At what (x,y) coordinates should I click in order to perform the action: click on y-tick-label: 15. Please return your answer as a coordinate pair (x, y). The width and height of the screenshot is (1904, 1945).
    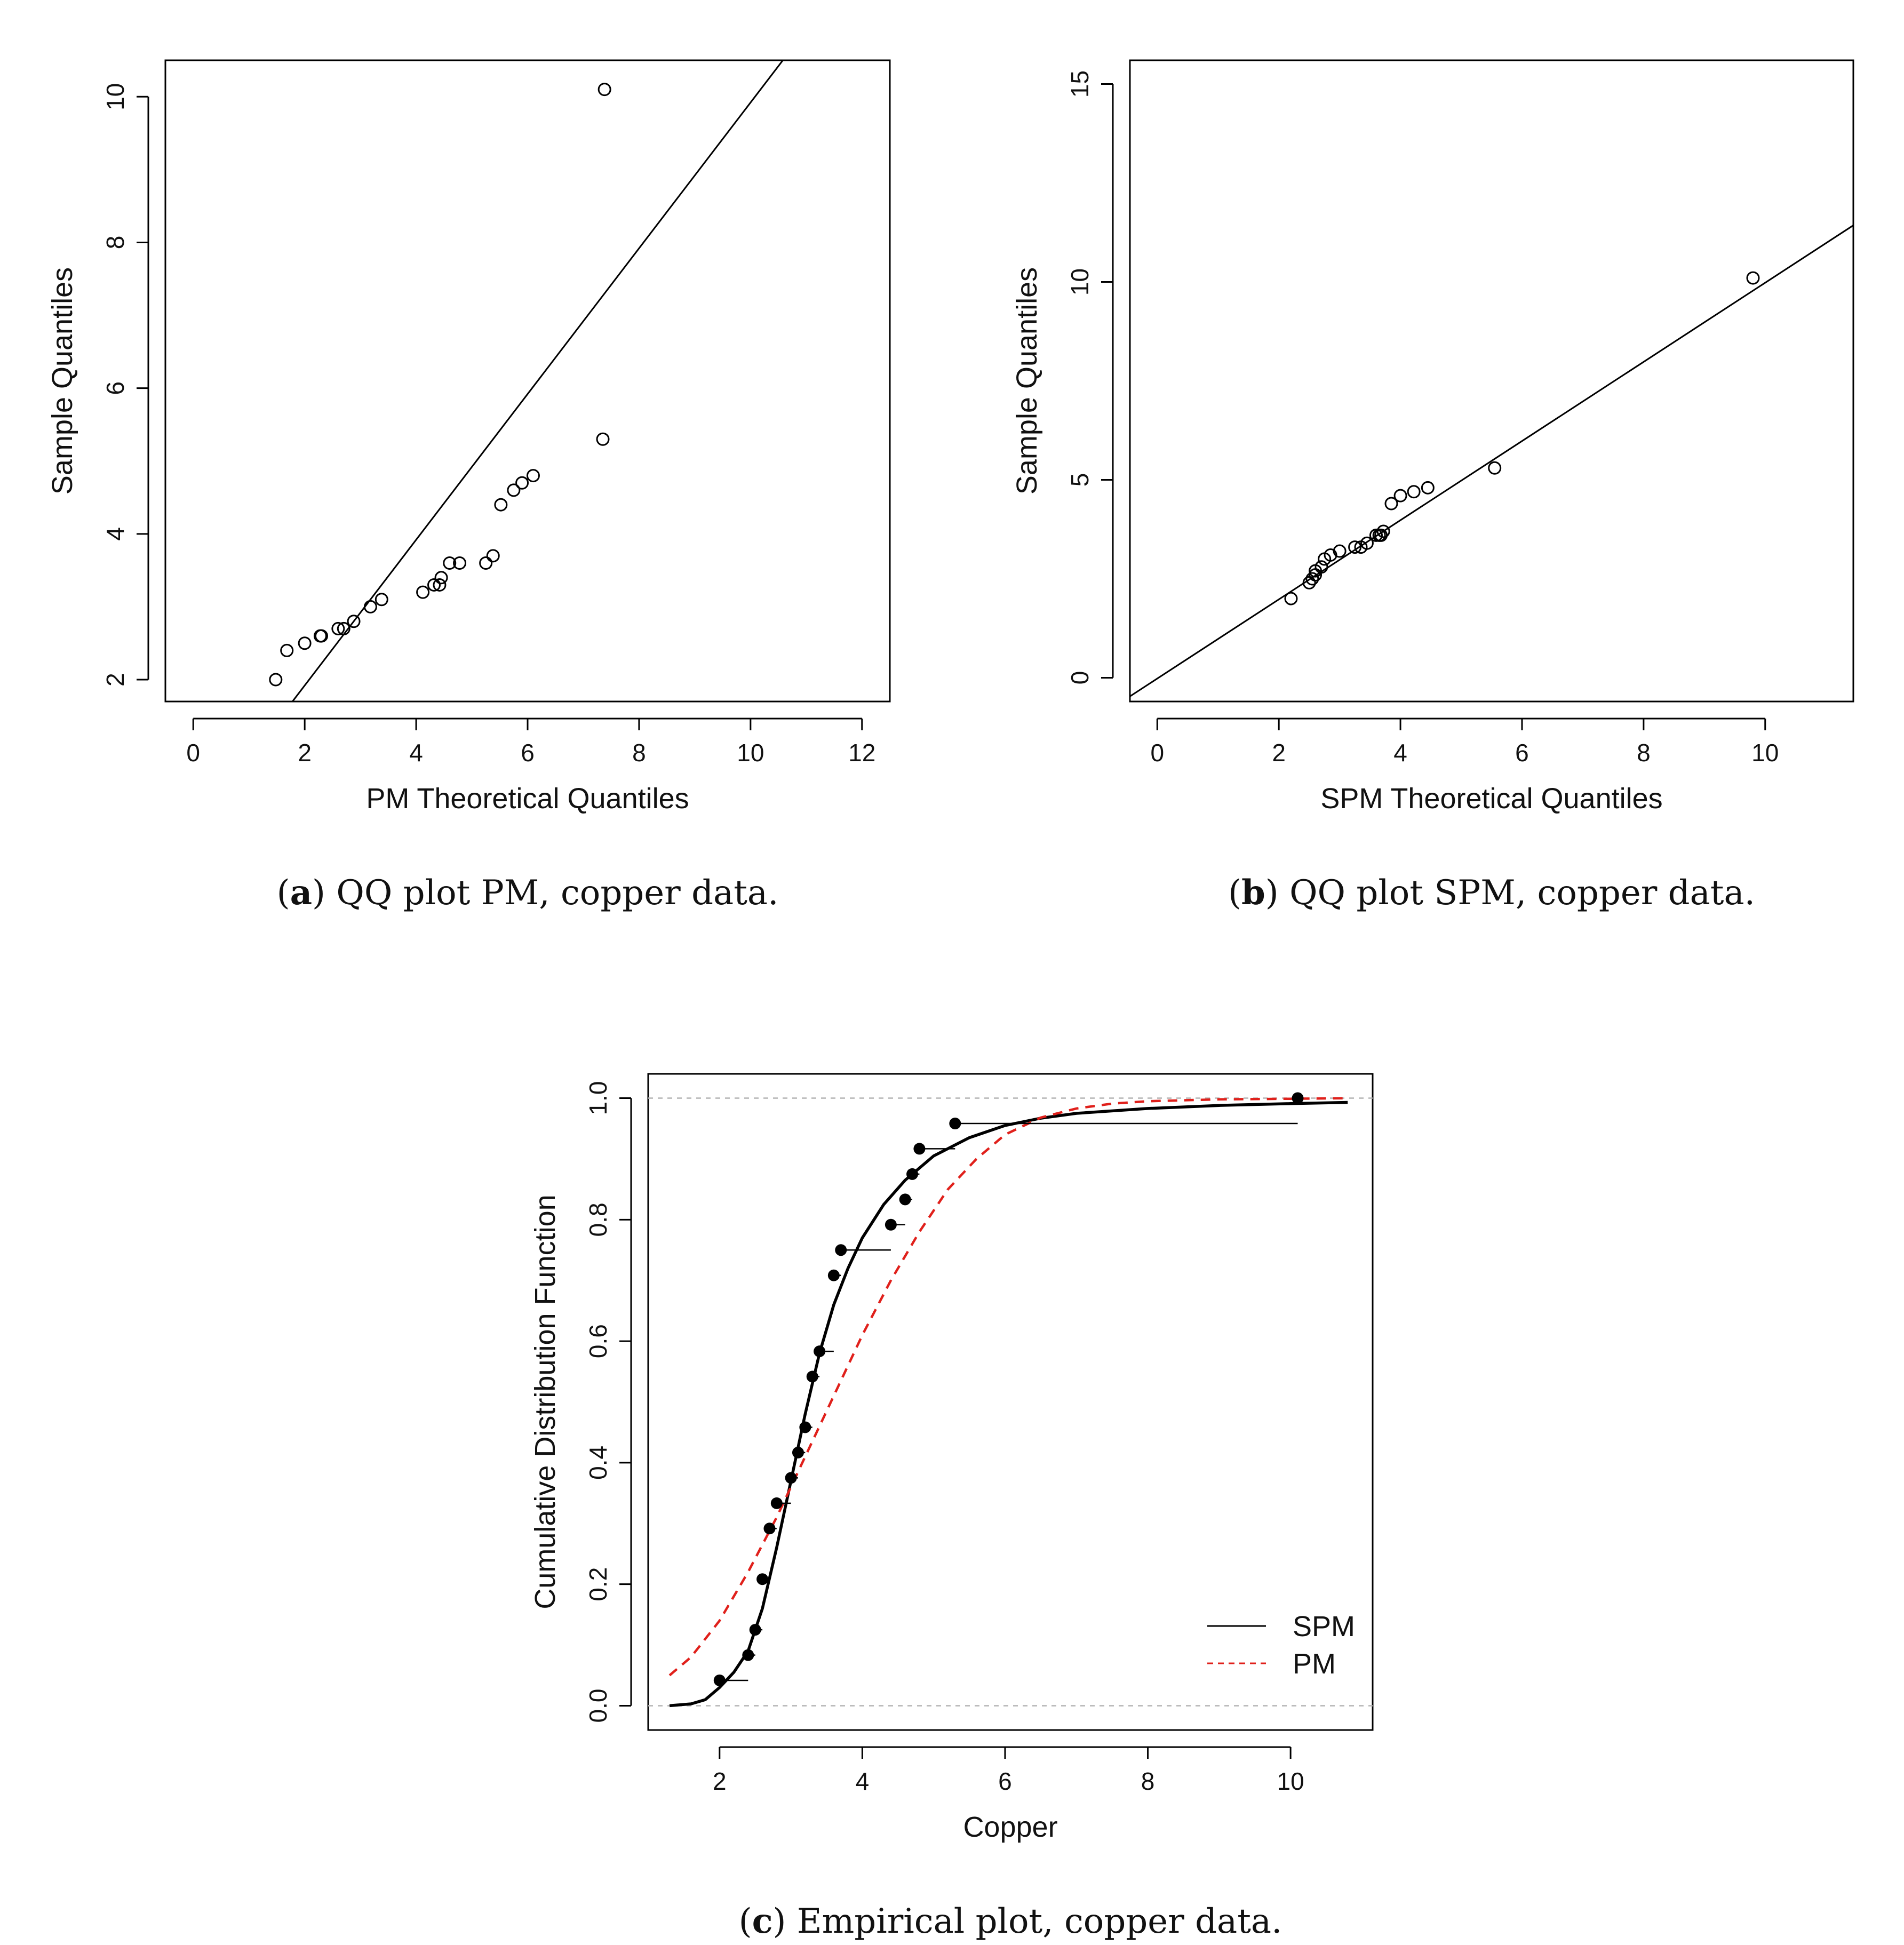
    Looking at the image, I should click on (1080, 84).